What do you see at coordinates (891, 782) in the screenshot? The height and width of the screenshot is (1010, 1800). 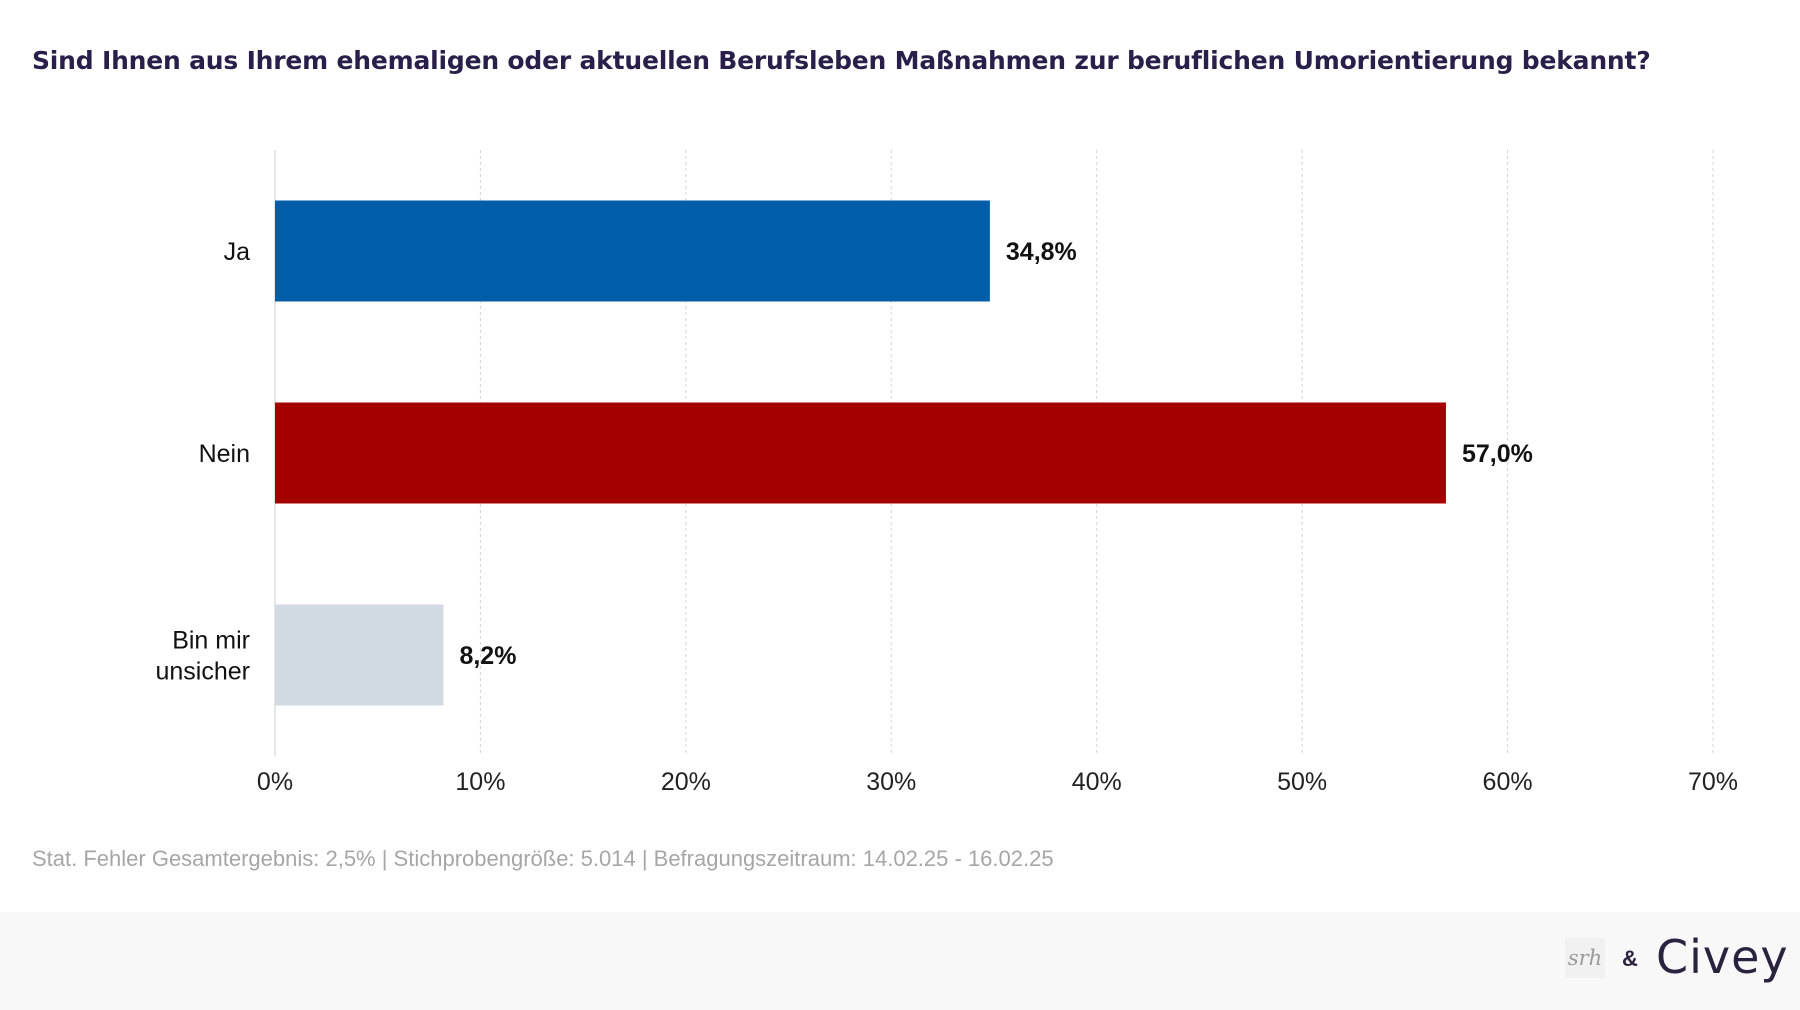 I see `x-tick-label: 30%` at bounding box center [891, 782].